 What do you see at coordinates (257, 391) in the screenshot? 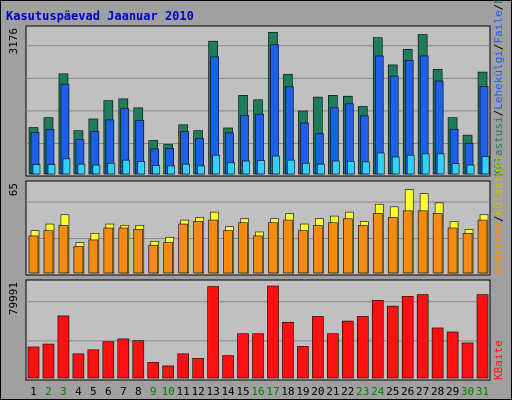
I see `day-label-16: 16` at bounding box center [257, 391].